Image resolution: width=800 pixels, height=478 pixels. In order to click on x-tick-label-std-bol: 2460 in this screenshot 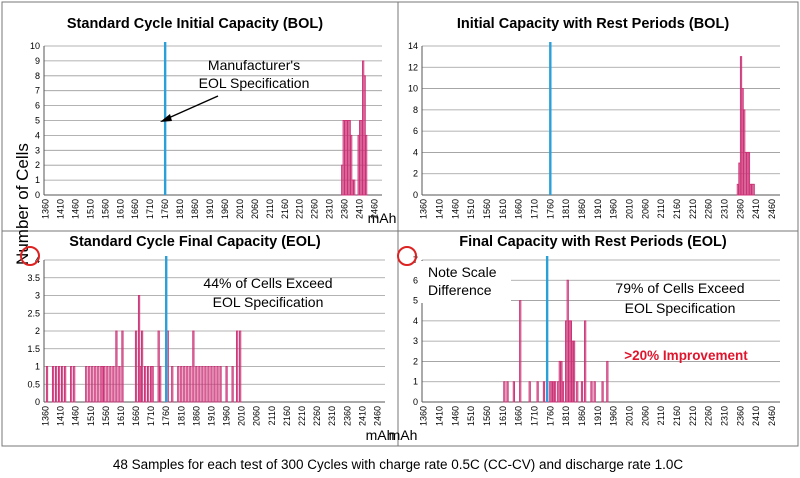, I will do `click(375, 209)`.